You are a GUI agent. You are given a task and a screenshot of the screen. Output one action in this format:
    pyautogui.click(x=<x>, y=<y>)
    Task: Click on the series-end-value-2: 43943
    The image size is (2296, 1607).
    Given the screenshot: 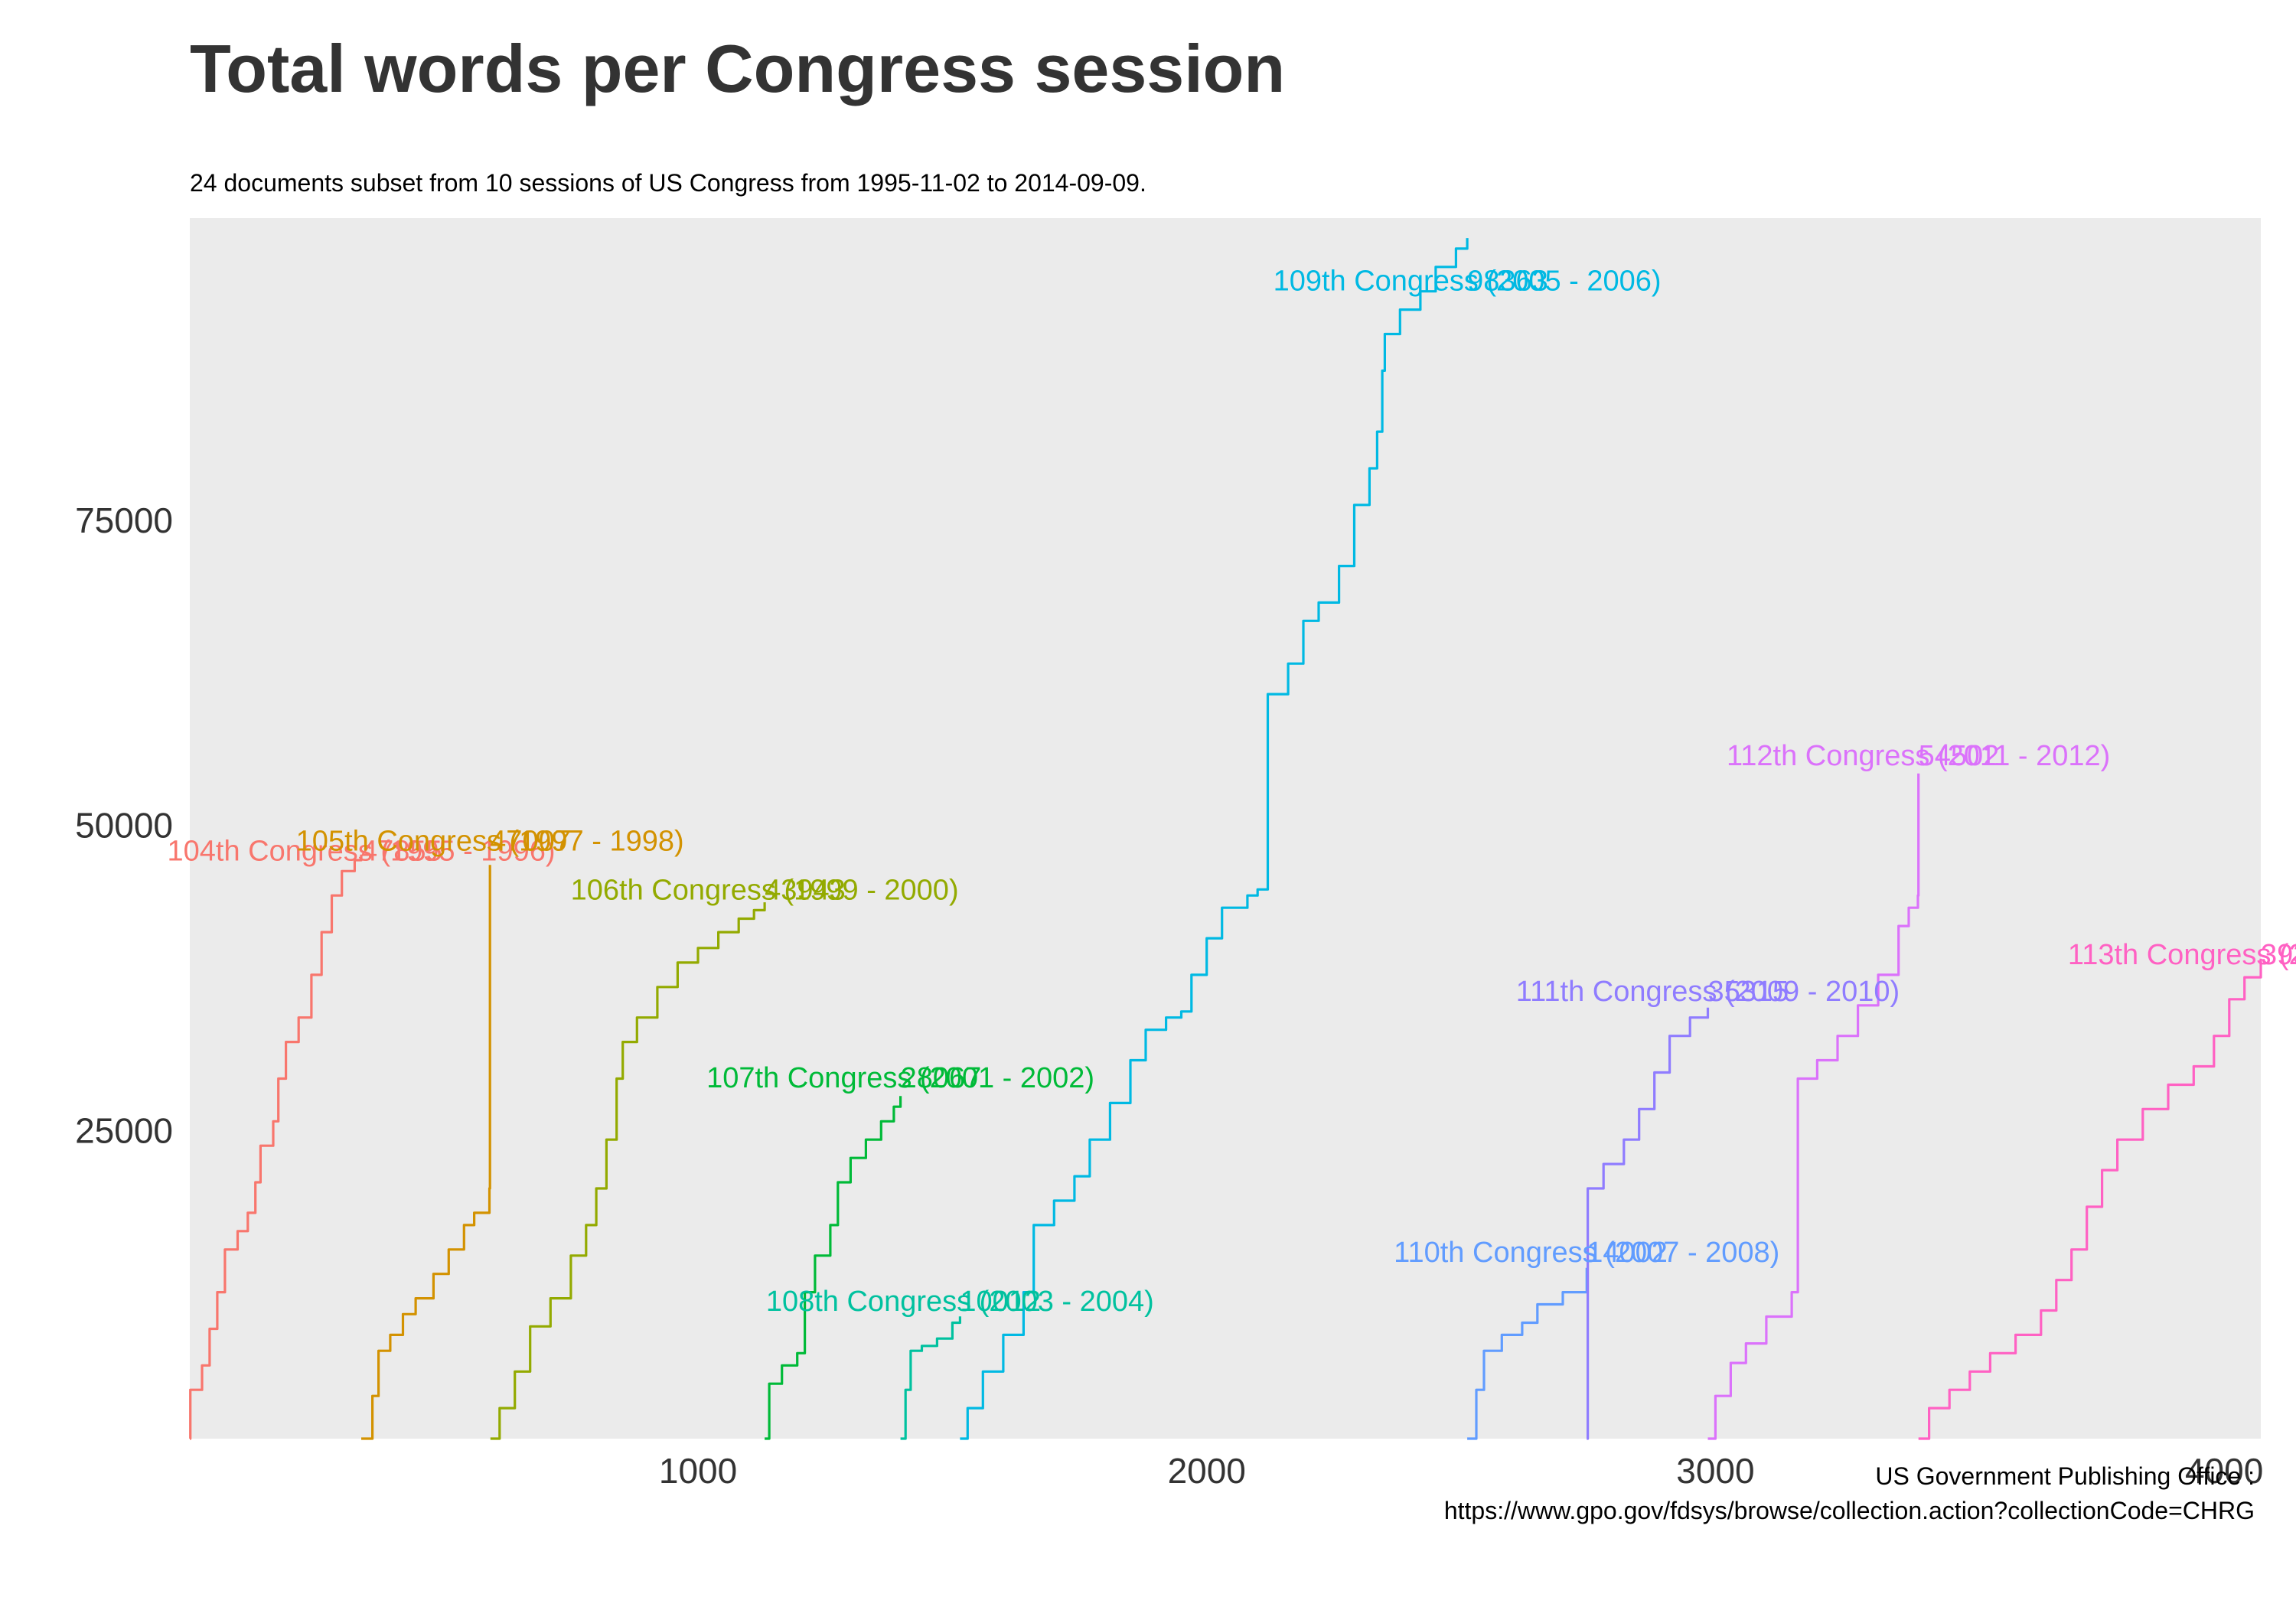 What is the action you would take?
    pyautogui.click(x=805, y=890)
    